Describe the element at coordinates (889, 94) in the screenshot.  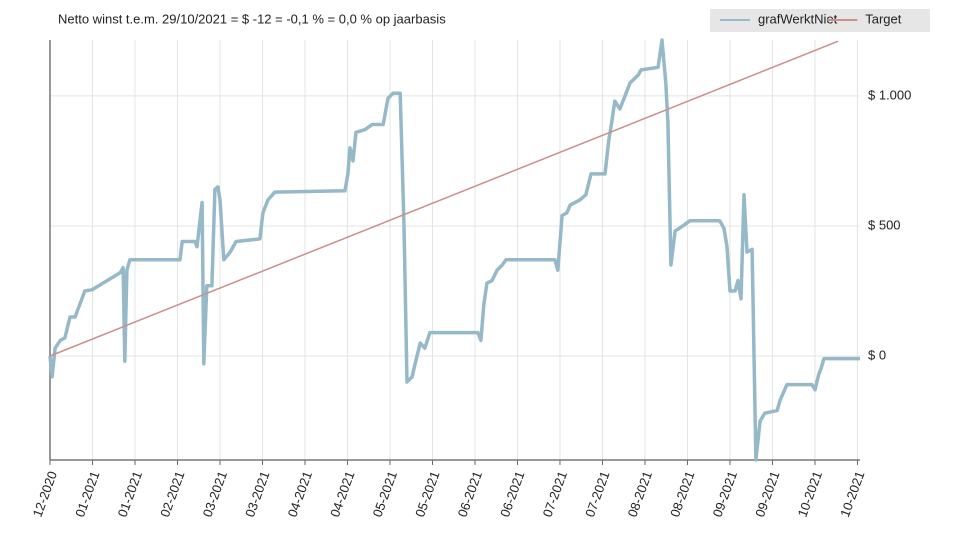
I see `y-tick-label: $ 1.000` at that location.